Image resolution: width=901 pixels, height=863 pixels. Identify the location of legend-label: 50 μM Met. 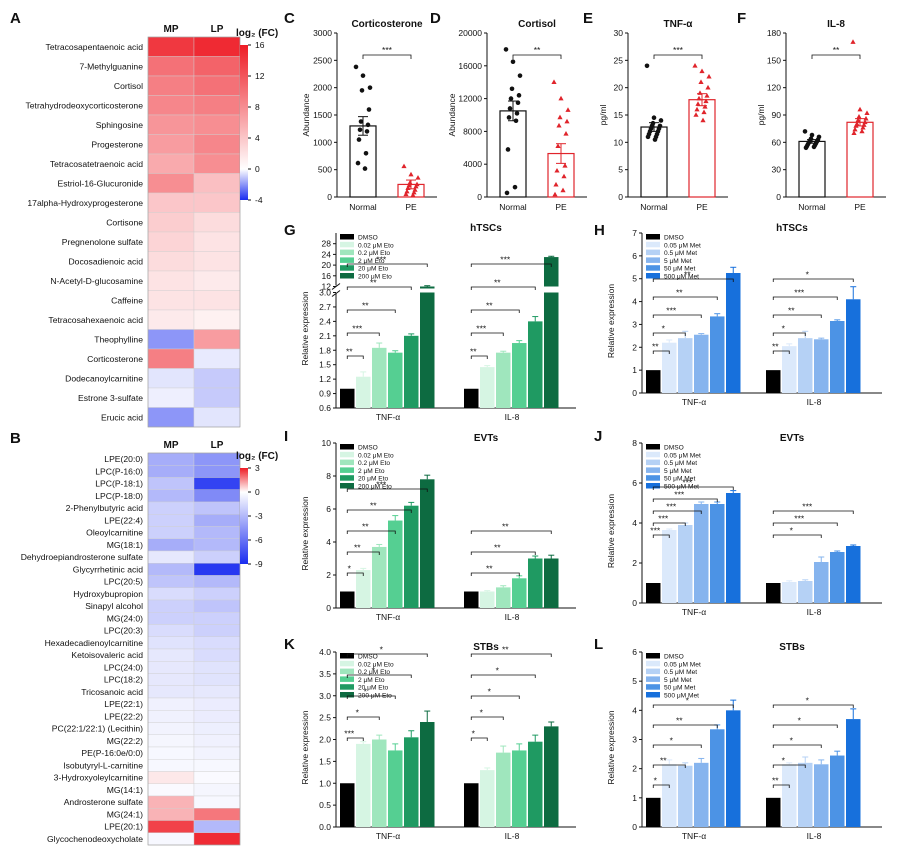
(679, 688).